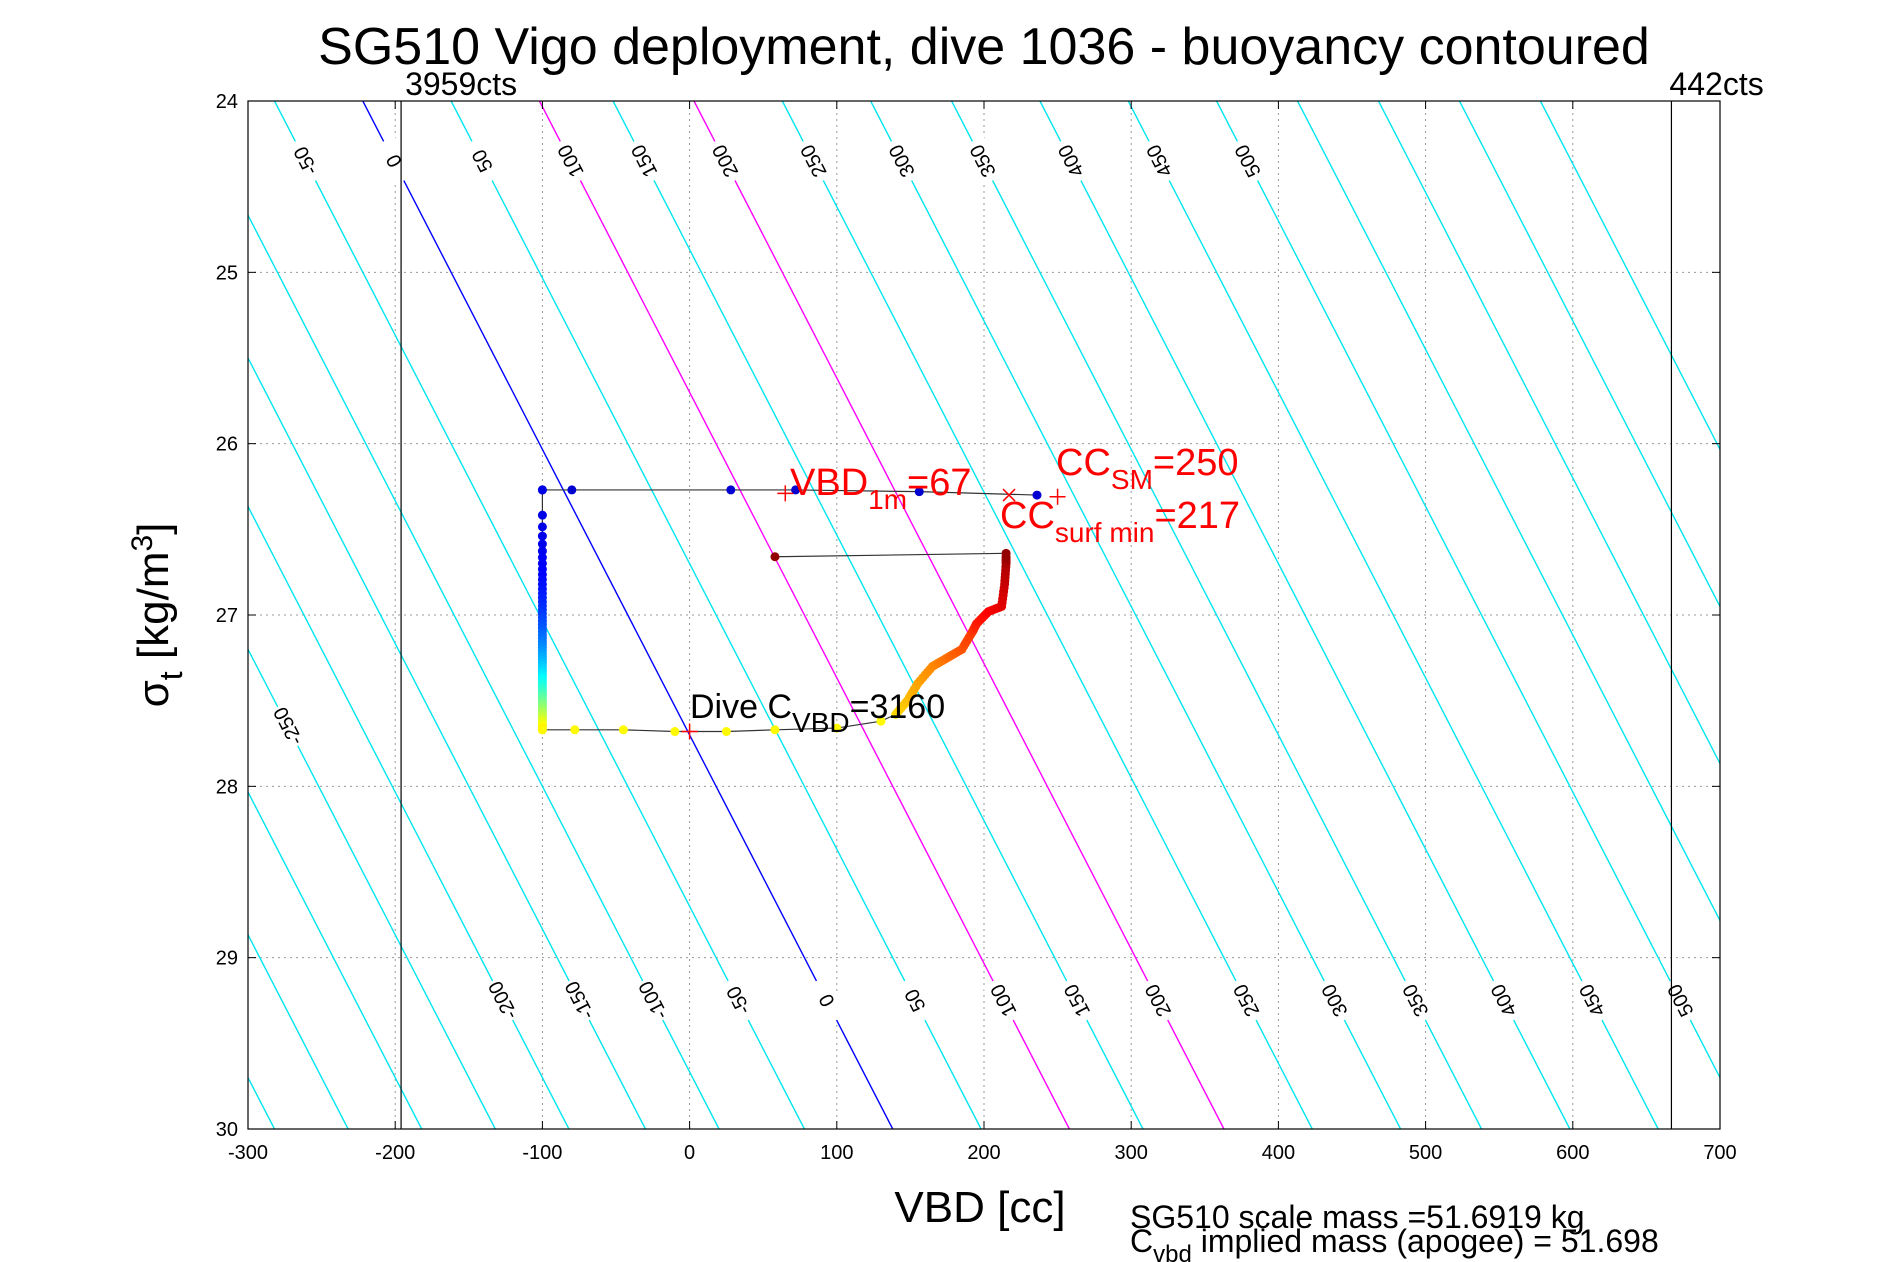 This screenshot has width=1891, height=1262. What do you see at coordinates (1357, 1217) in the screenshot?
I see `footer-scale-mass: SG510 scale mass =51.6919 kg` at bounding box center [1357, 1217].